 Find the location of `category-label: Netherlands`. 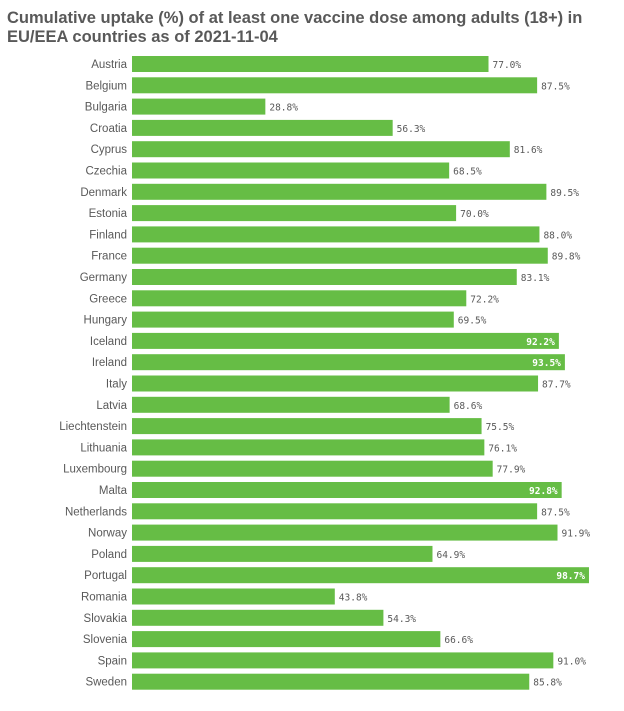

category-label: Netherlands is located at coordinates (96, 512).